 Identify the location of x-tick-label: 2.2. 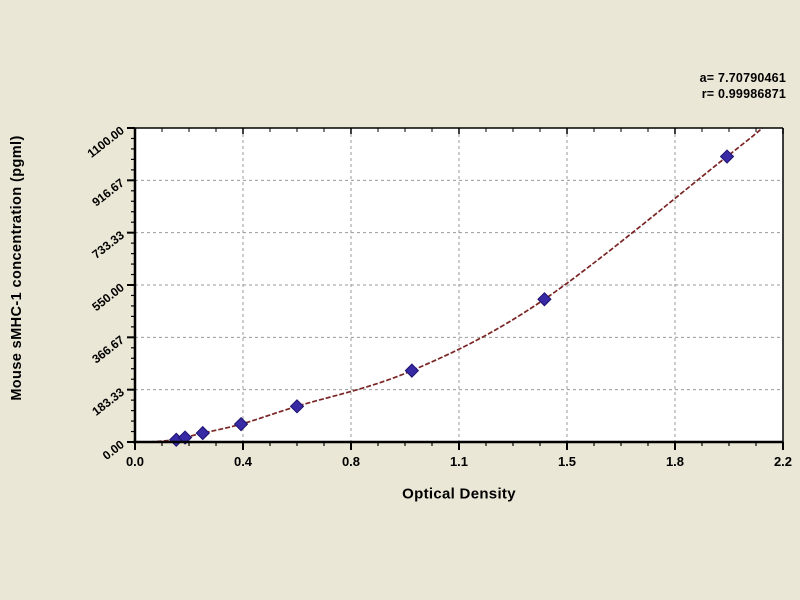
(783, 461).